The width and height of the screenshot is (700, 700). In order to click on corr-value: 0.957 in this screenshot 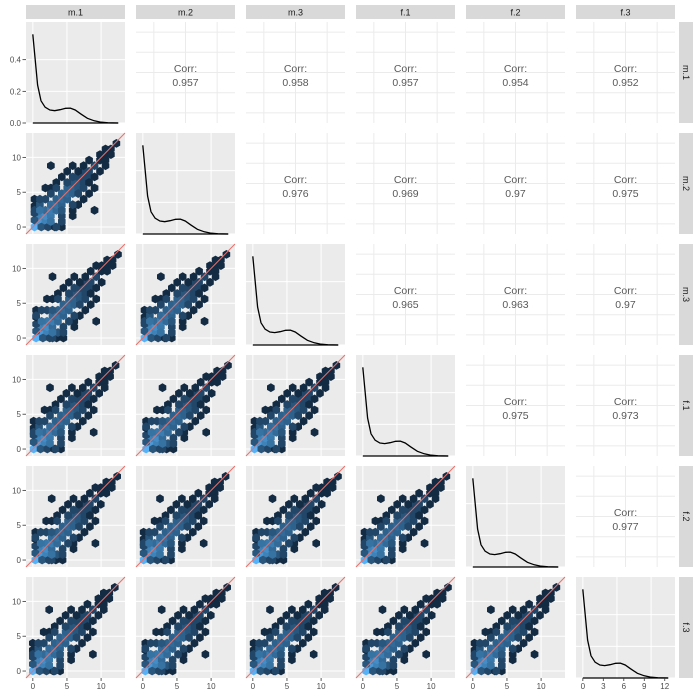, I will do `click(185, 83)`.